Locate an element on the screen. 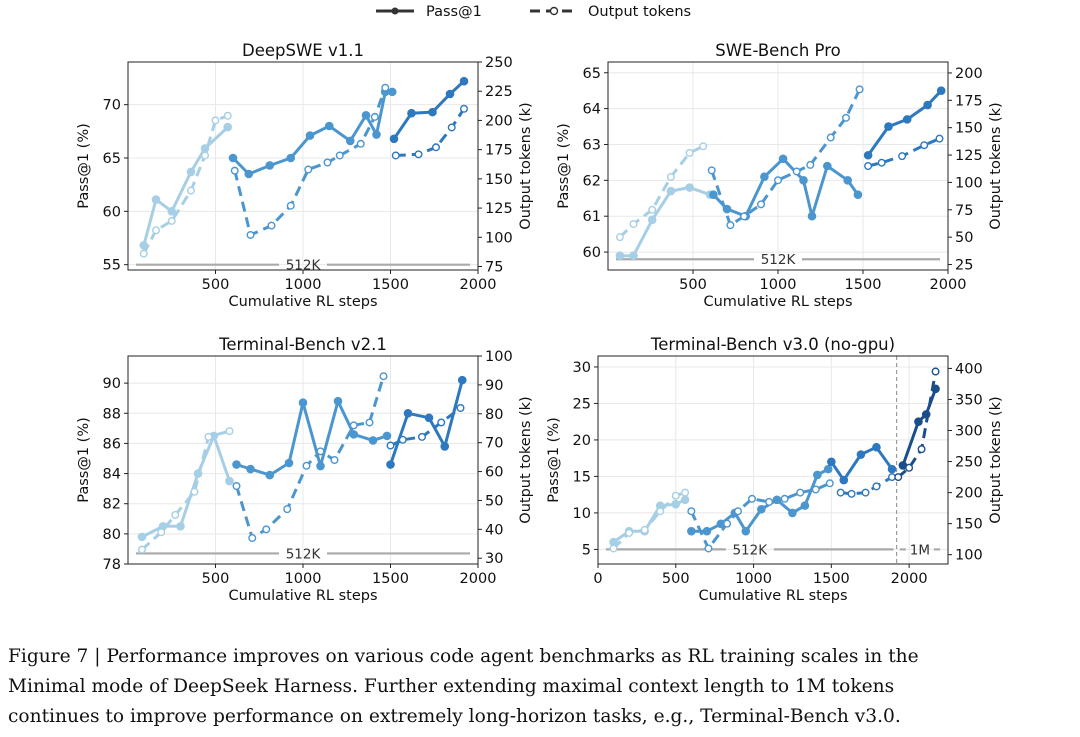  y-tick-label: 15 is located at coordinates (582, 477).